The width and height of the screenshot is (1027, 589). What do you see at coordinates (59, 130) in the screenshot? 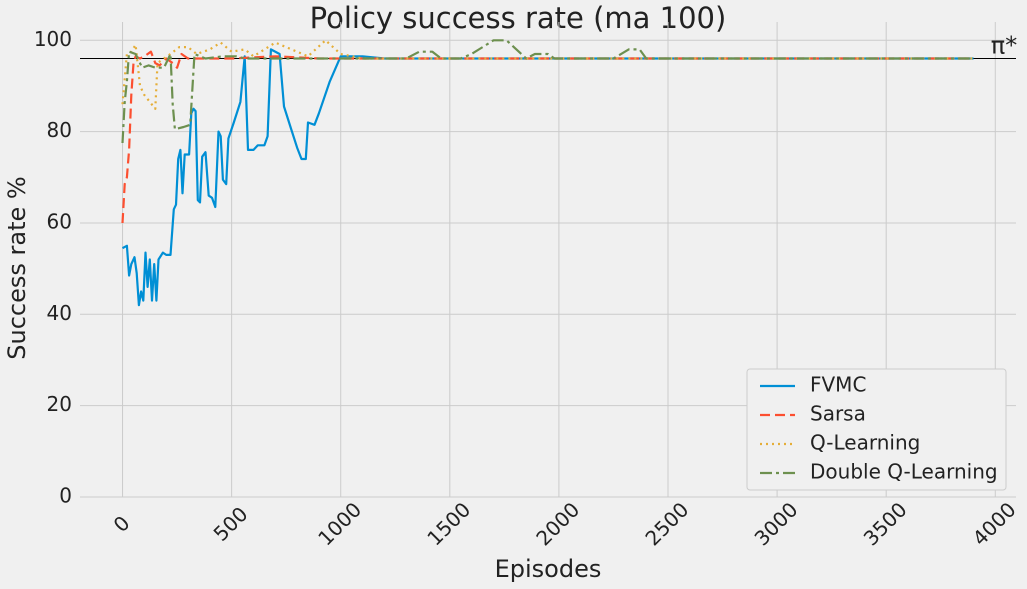
I see `y-tick-label: 80` at bounding box center [59, 130].